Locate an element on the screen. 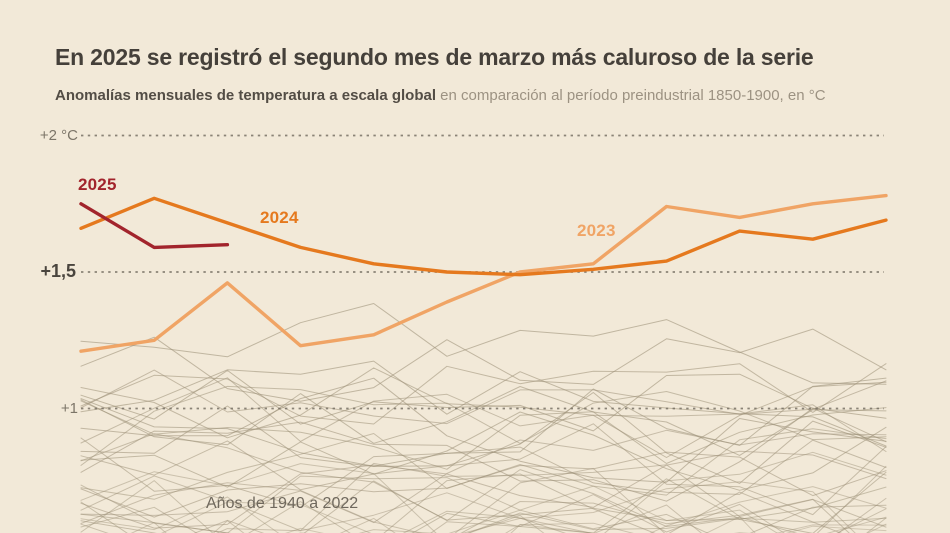 The image size is (950, 533). line-2025 is located at coordinates (154, 226).